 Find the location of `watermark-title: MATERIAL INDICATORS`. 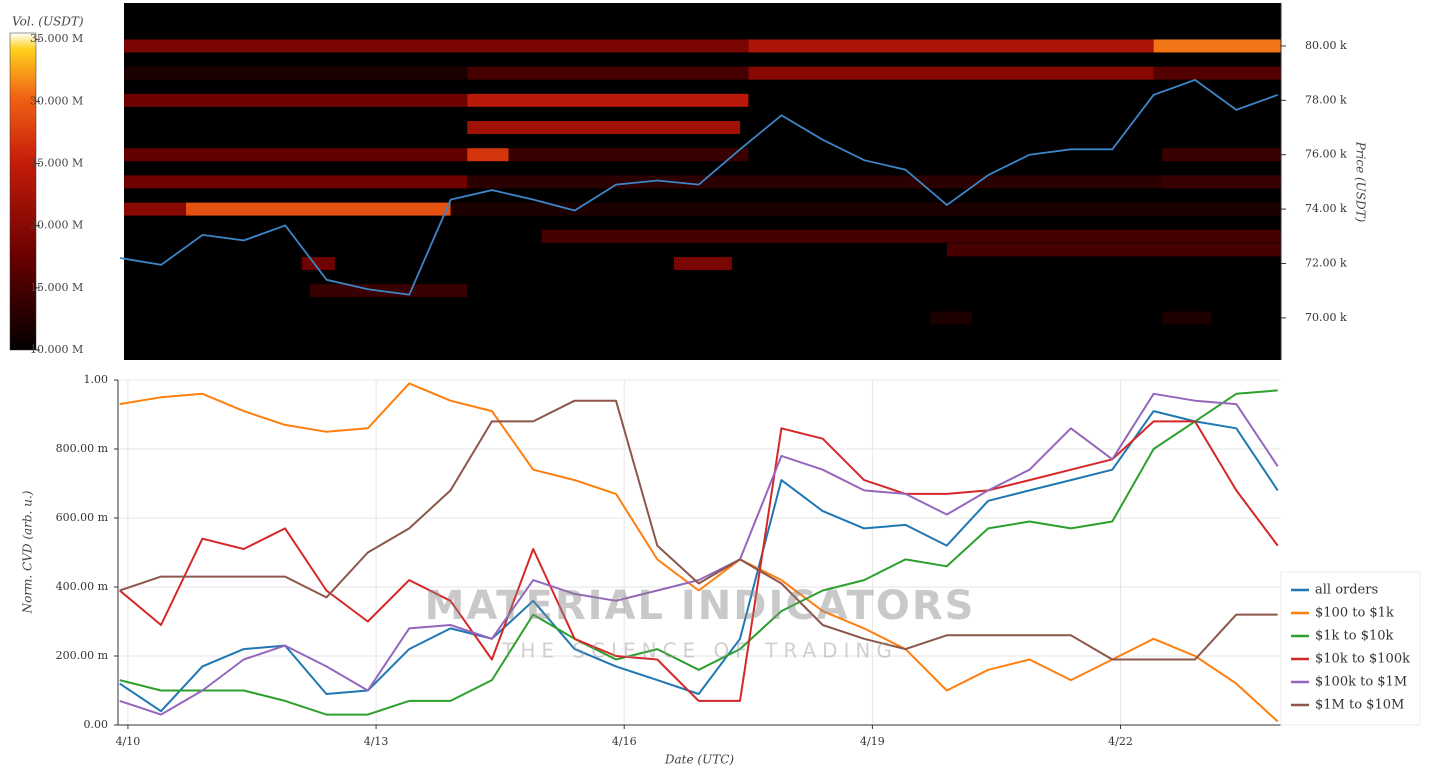

watermark-title: MATERIAL INDICATORS is located at coordinates (700, 606).